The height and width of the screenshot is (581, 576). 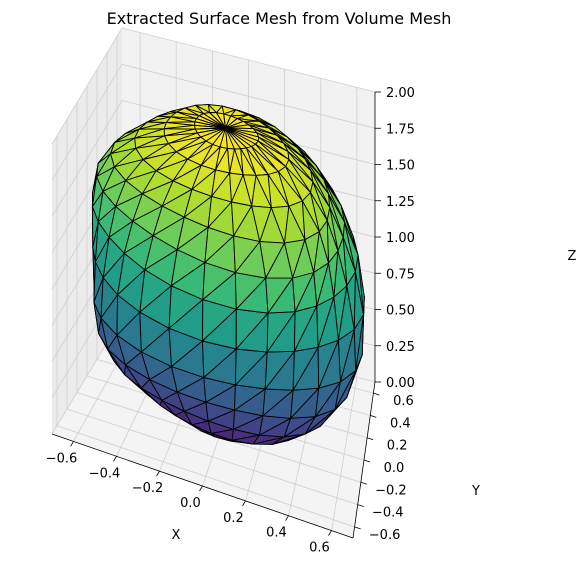 What do you see at coordinates (400, 238) in the screenshot?
I see `z-tick-label: 1.00` at bounding box center [400, 238].